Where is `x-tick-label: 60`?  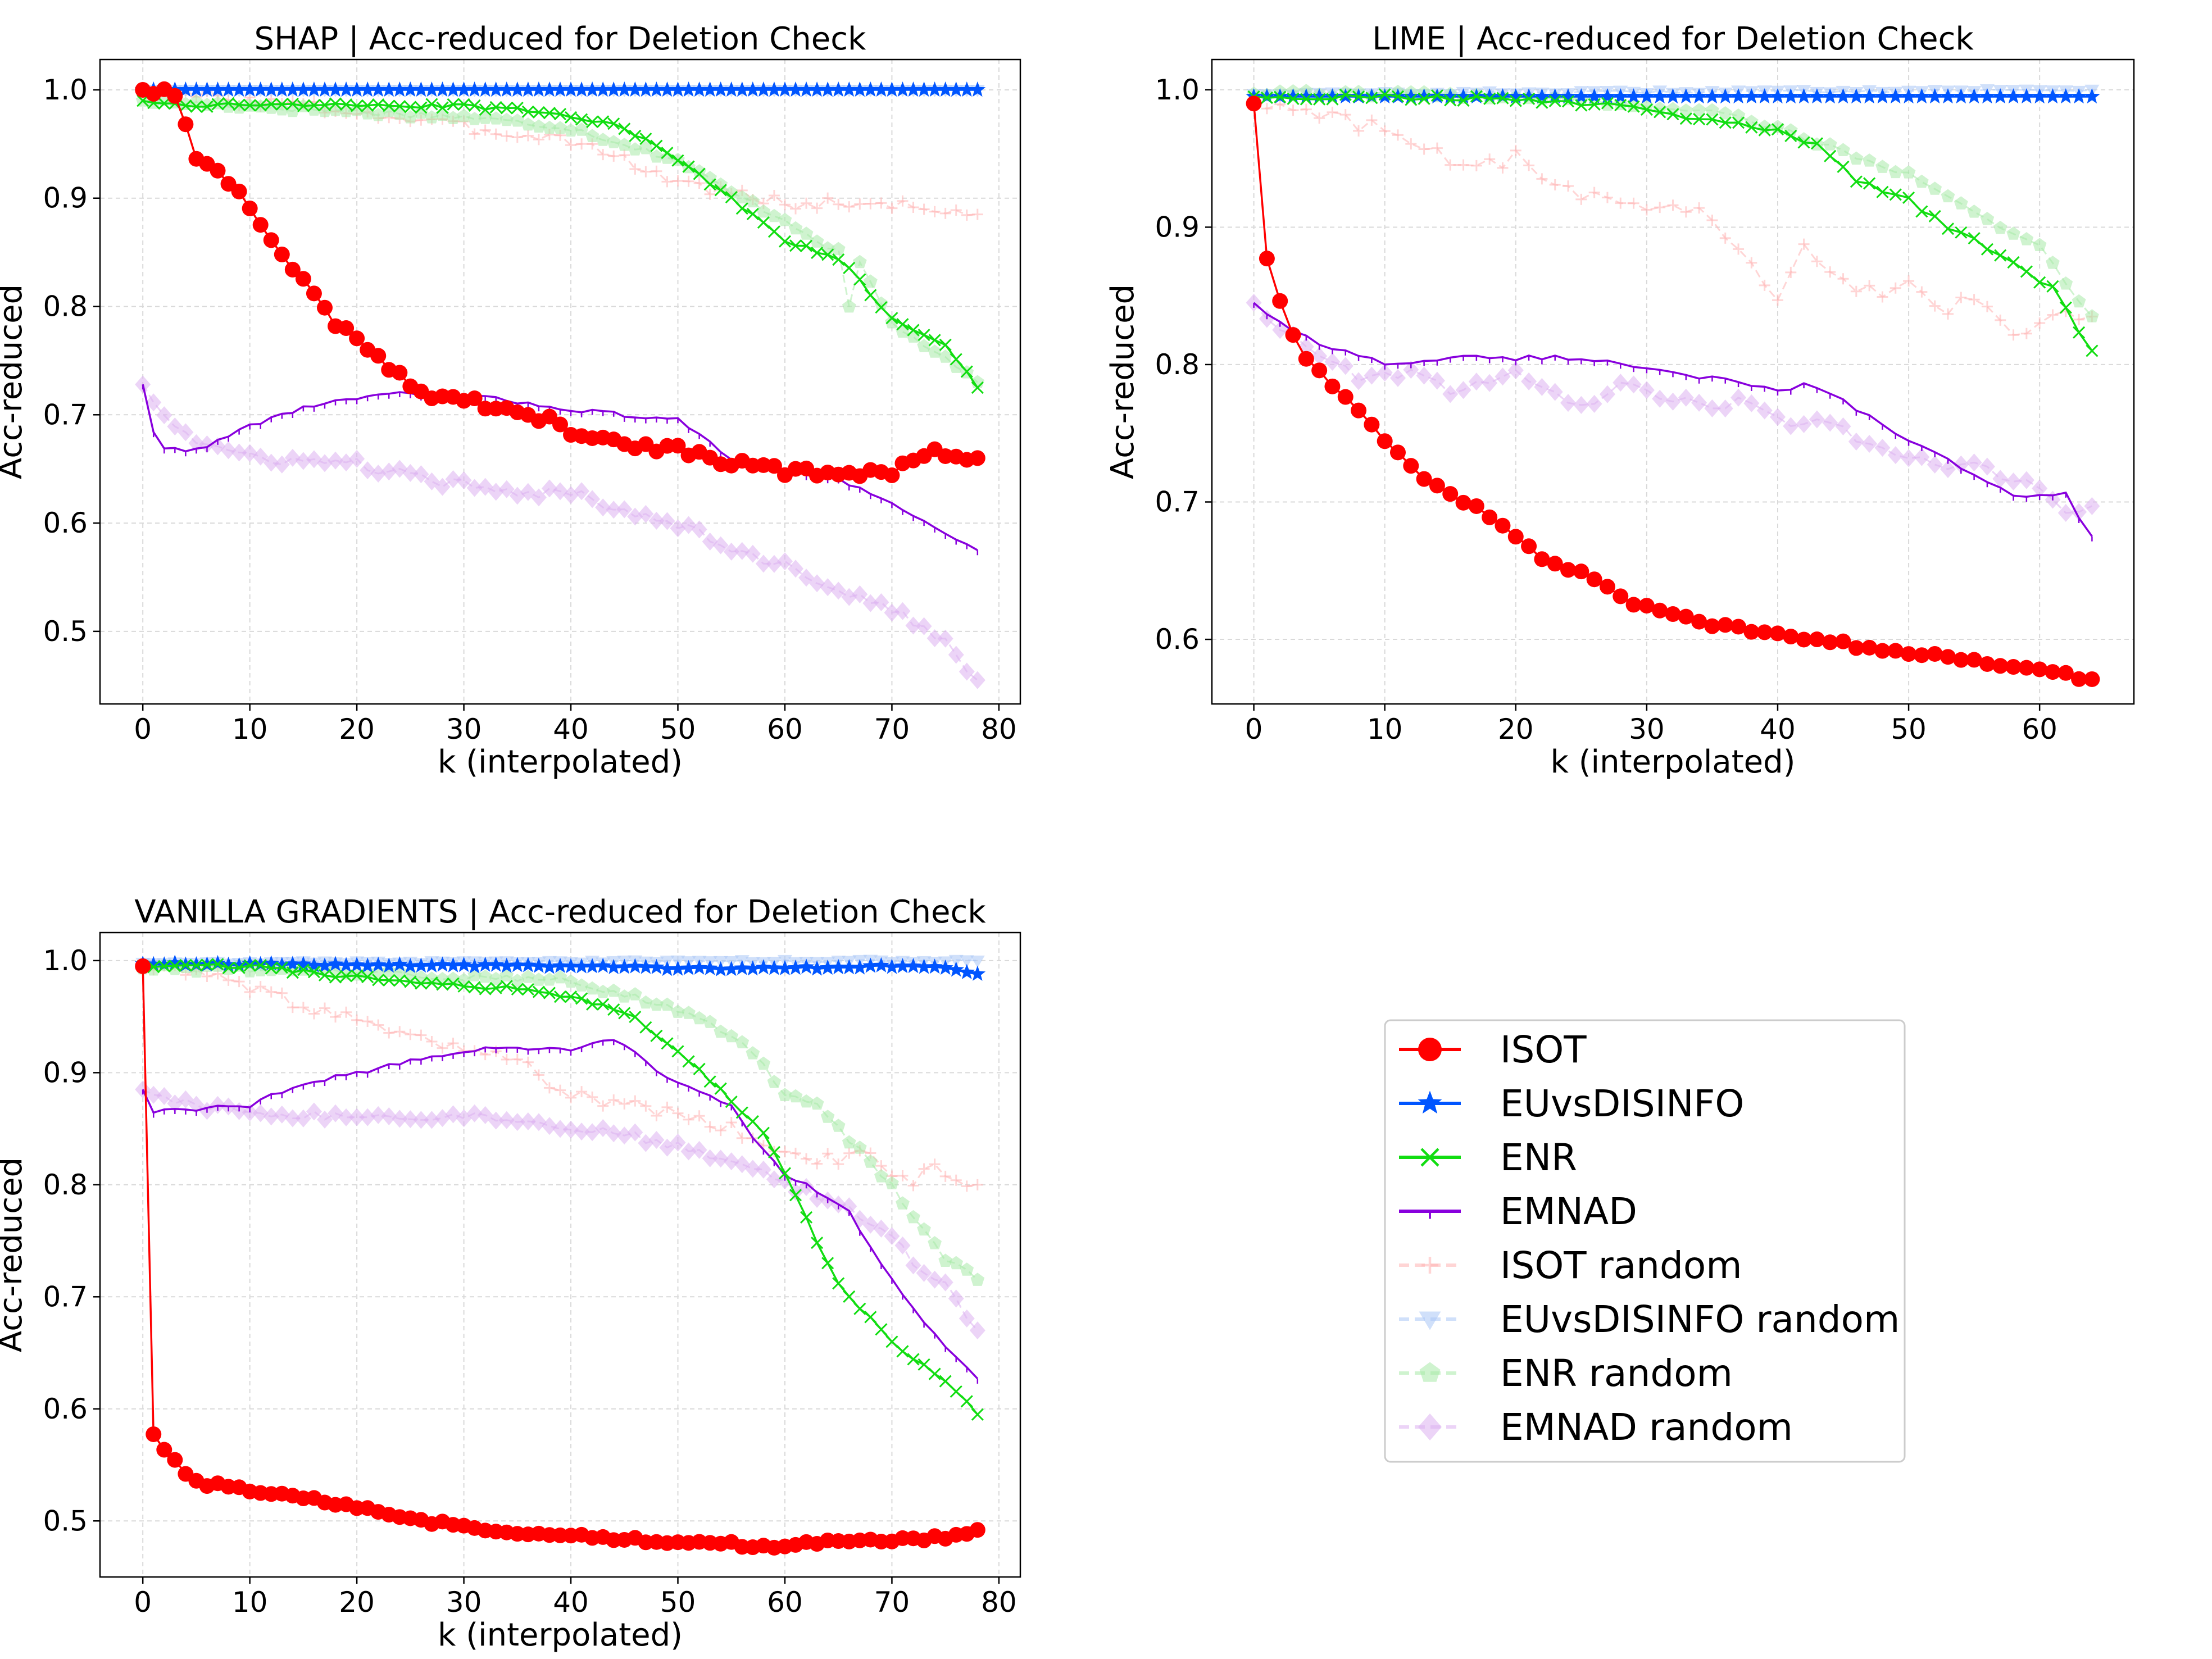
x-tick-label: 60 is located at coordinates (785, 729).